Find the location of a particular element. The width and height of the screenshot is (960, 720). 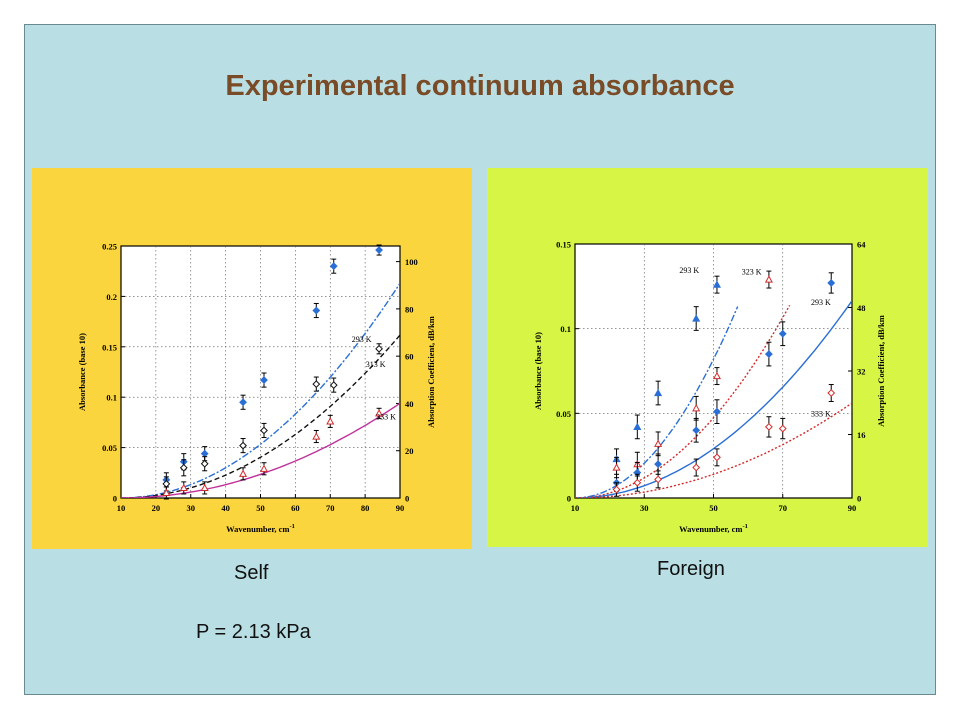

pressure-caption: P = 2.13 kPa is located at coordinates (253, 632).